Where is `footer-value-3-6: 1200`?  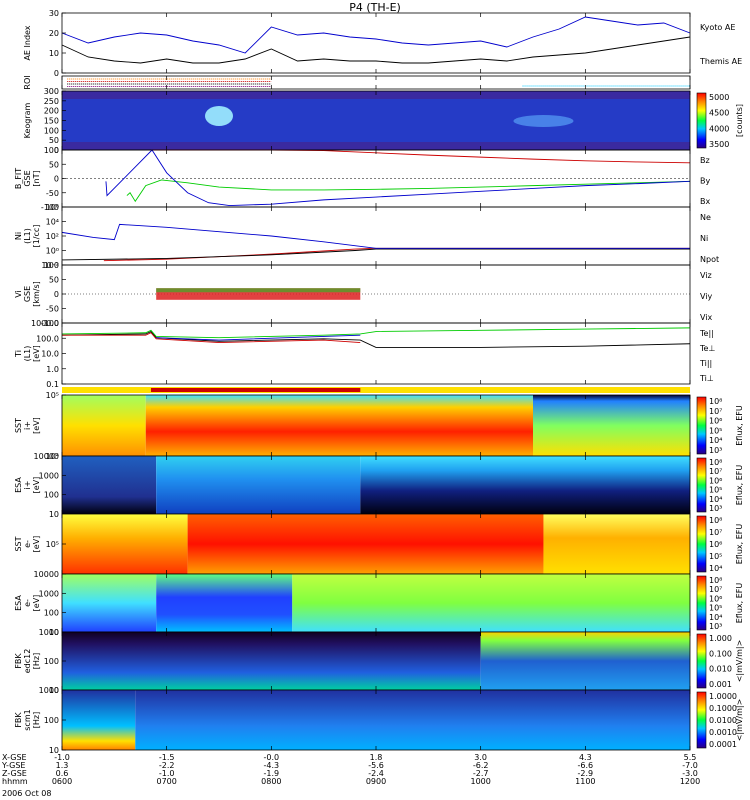 footer-value-3-6: 1200 is located at coordinates (690, 781).